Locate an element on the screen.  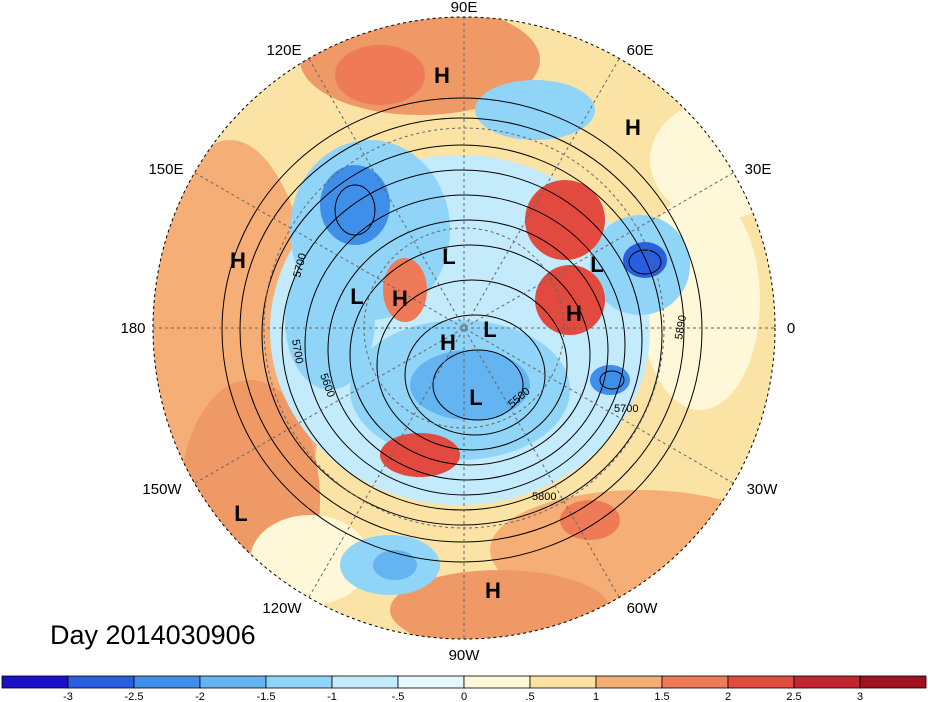
lon-label-120w: 120W is located at coordinates (282, 608).